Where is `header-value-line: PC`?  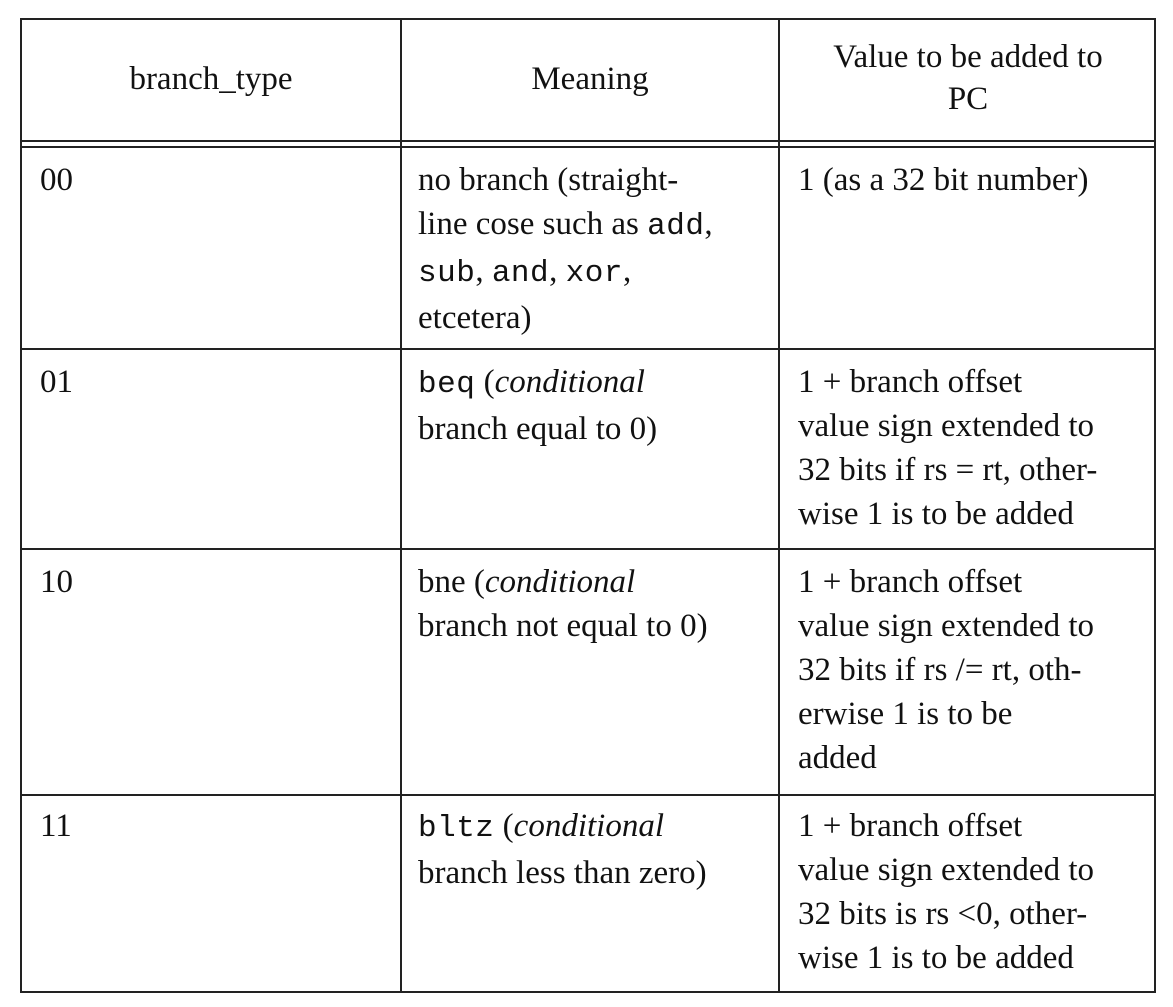 header-value-line: PC is located at coordinates (968, 99).